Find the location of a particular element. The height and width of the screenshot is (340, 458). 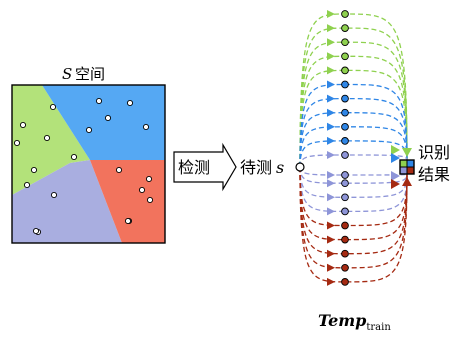

converge-arrow-top is located at coordinates (407, 152).